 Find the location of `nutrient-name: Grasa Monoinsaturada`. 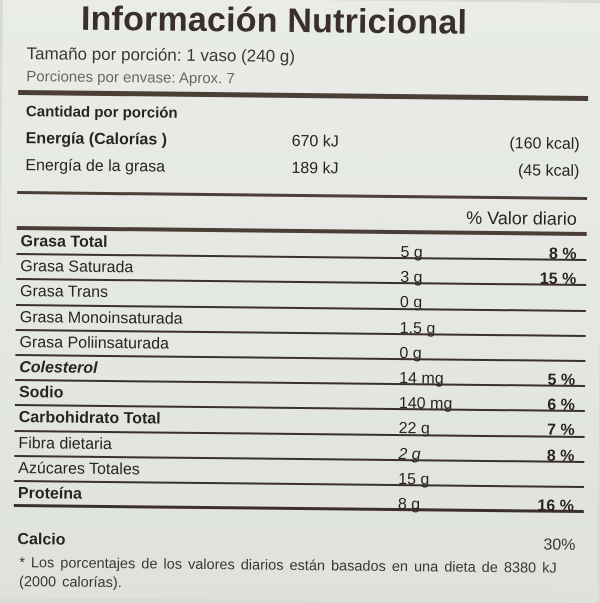

nutrient-name: Grasa Monoinsaturada is located at coordinates (101, 318).